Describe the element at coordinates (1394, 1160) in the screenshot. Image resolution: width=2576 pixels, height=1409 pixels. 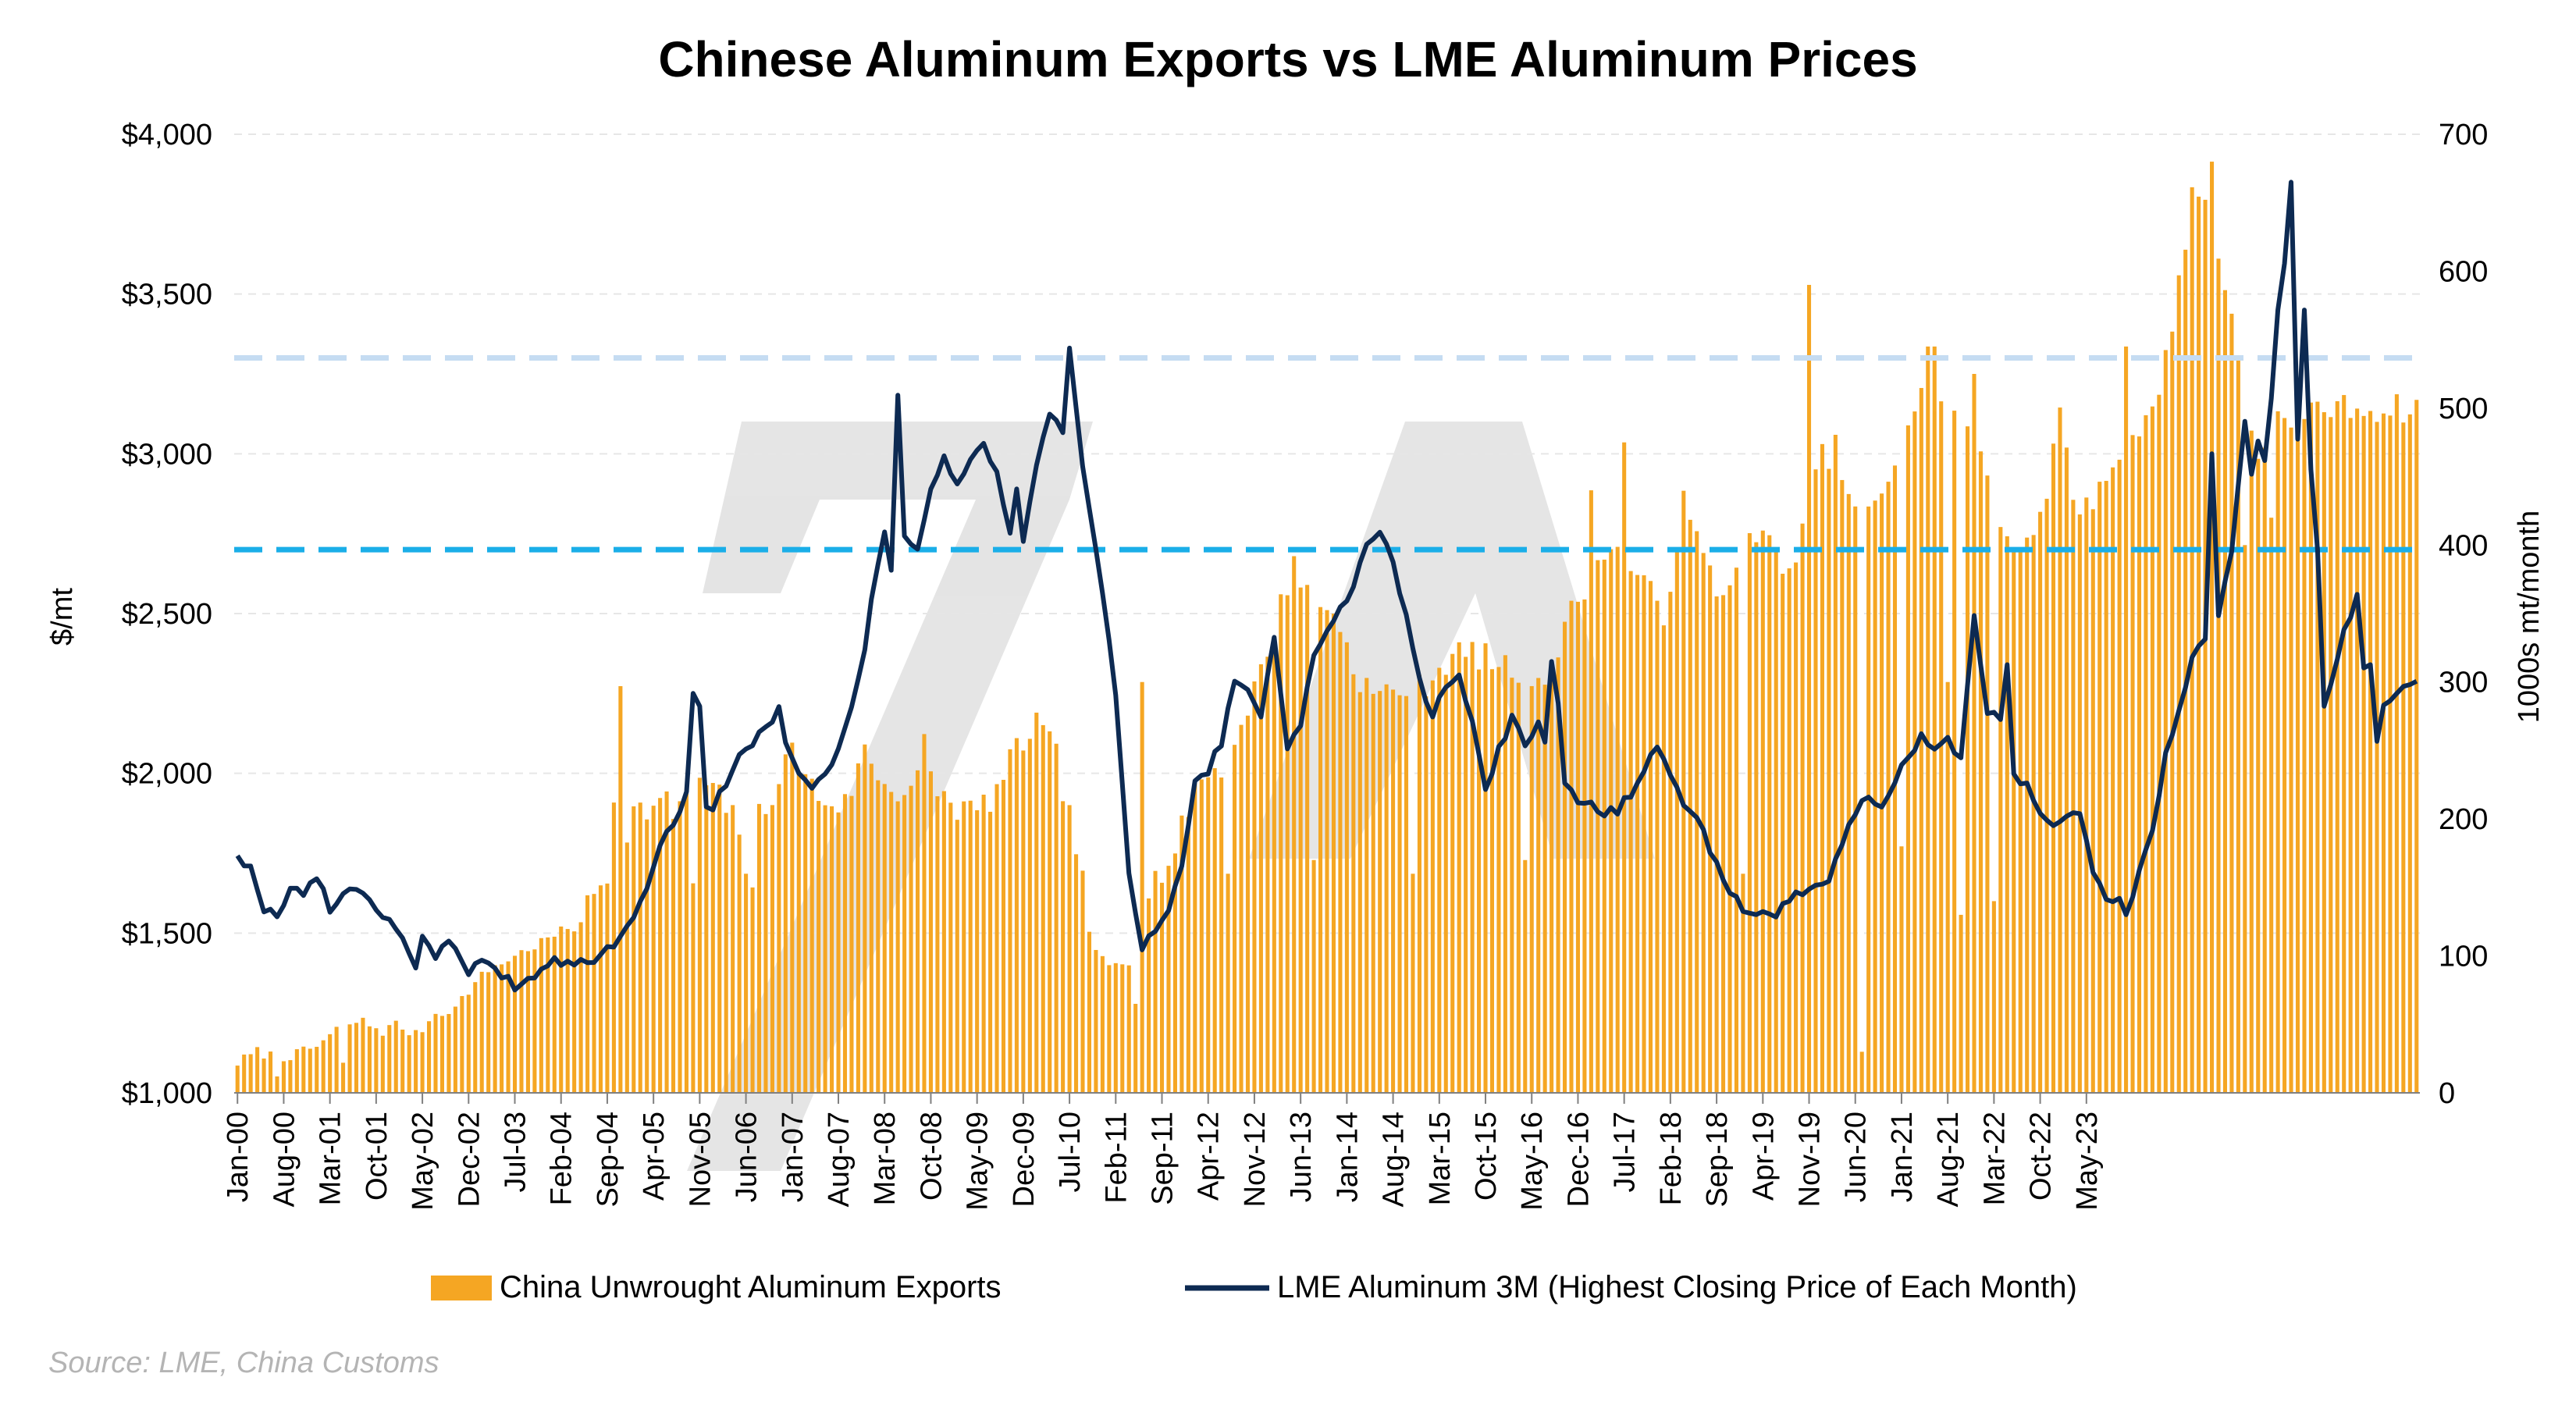
I see `x-tick-label: Aug-14` at that location.